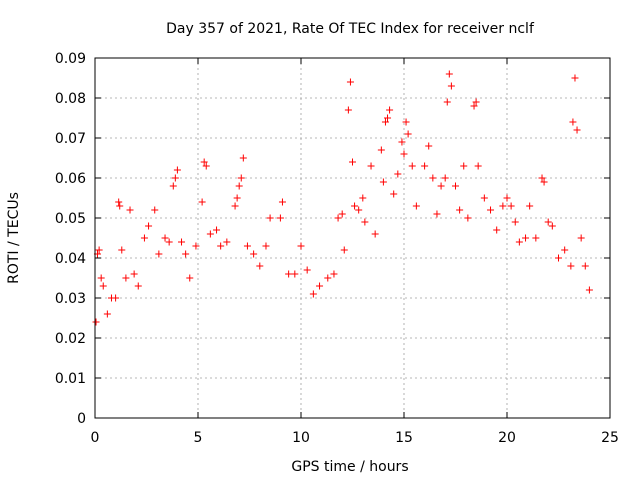  What do you see at coordinates (70, 339) in the screenshot?
I see `y-tick-label: 0.02` at bounding box center [70, 339].